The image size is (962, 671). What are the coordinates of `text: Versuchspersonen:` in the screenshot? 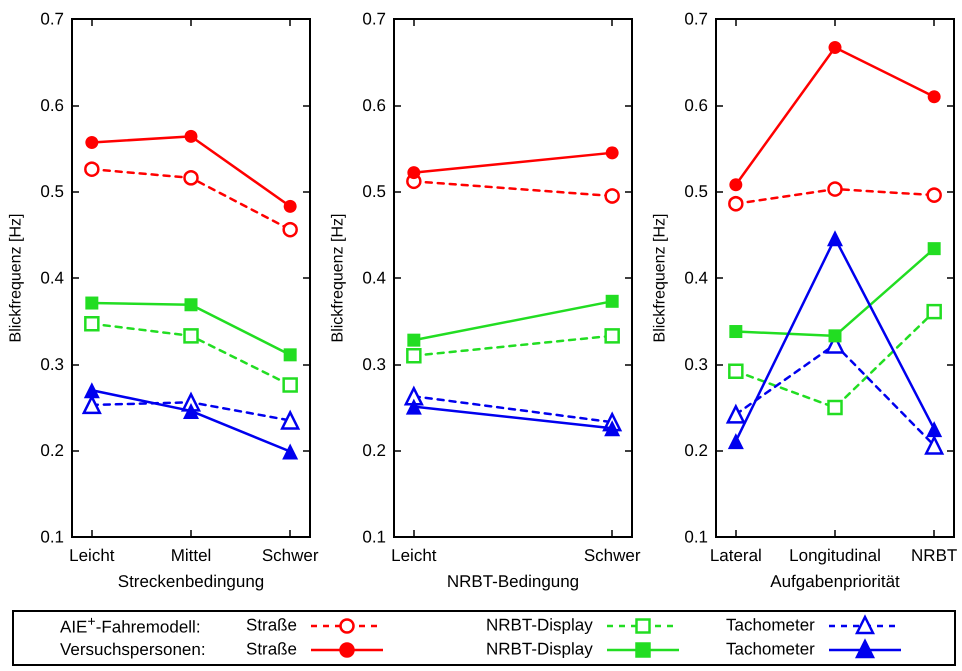 It's located at (133, 650).